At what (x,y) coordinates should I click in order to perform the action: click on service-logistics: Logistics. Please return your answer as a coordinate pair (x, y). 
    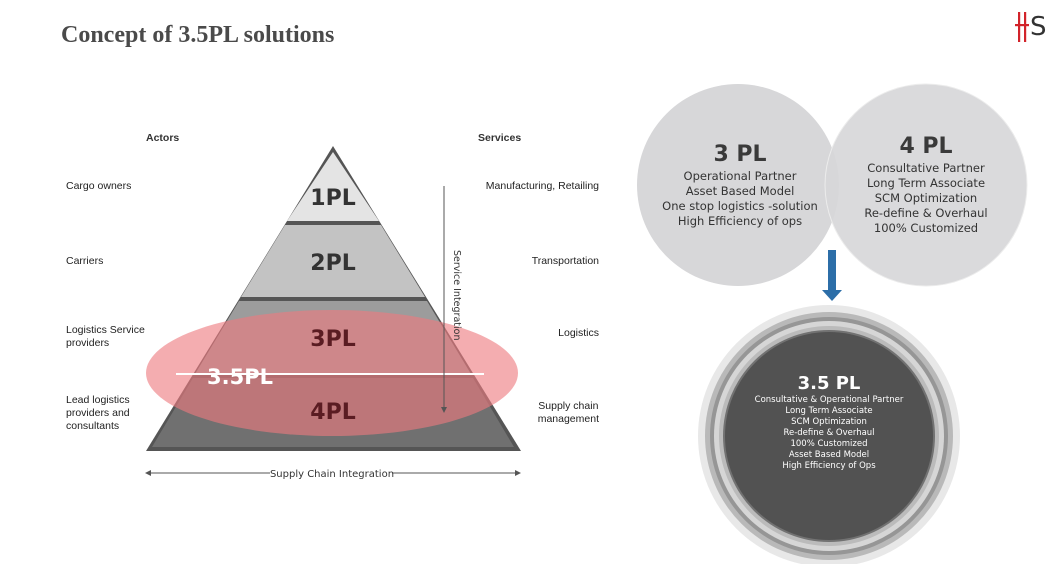
    Looking at the image, I should click on (578, 333).